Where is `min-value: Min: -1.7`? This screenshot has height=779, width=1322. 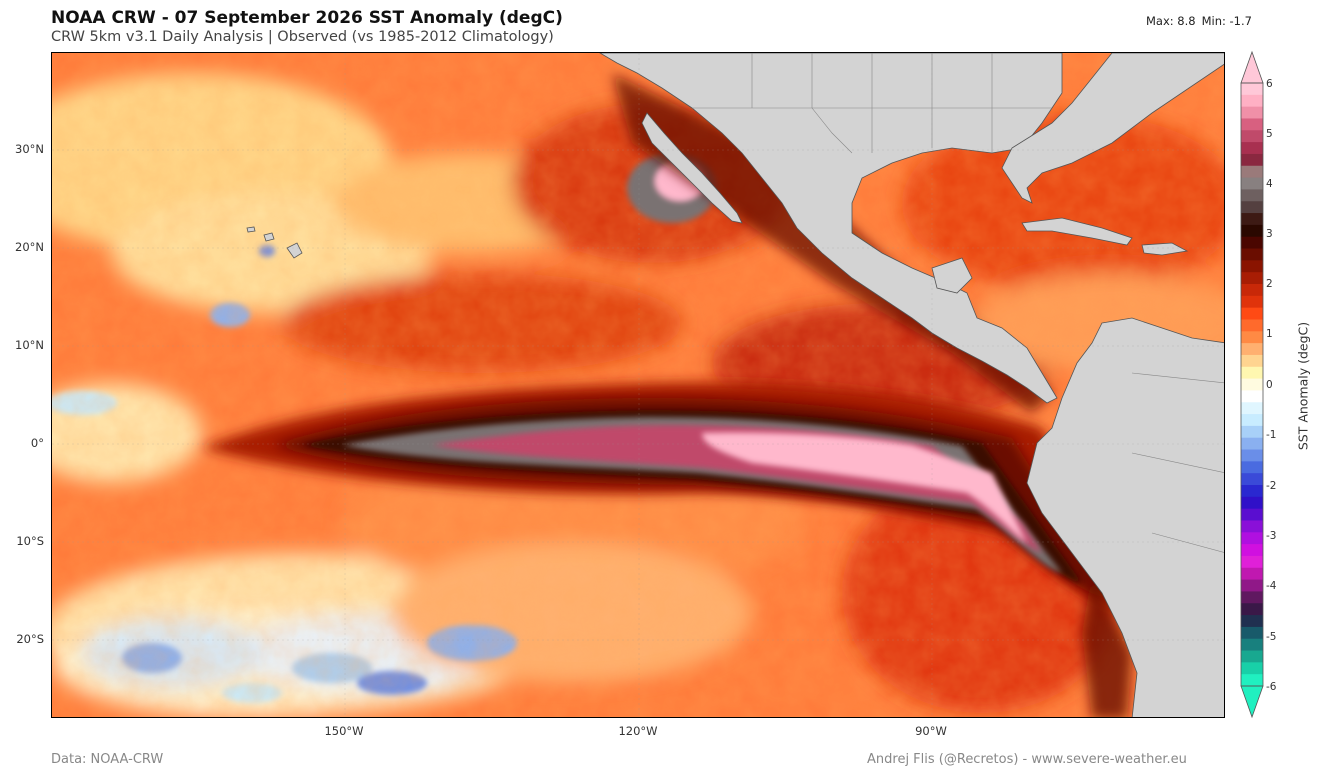
min-value: Min: -1.7 is located at coordinates (1226, 21).